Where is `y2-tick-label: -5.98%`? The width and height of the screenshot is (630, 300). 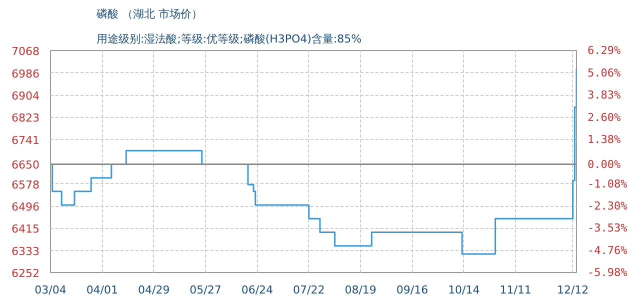
y2-tick-label: -5.98% is located at coordinates (608, 272).